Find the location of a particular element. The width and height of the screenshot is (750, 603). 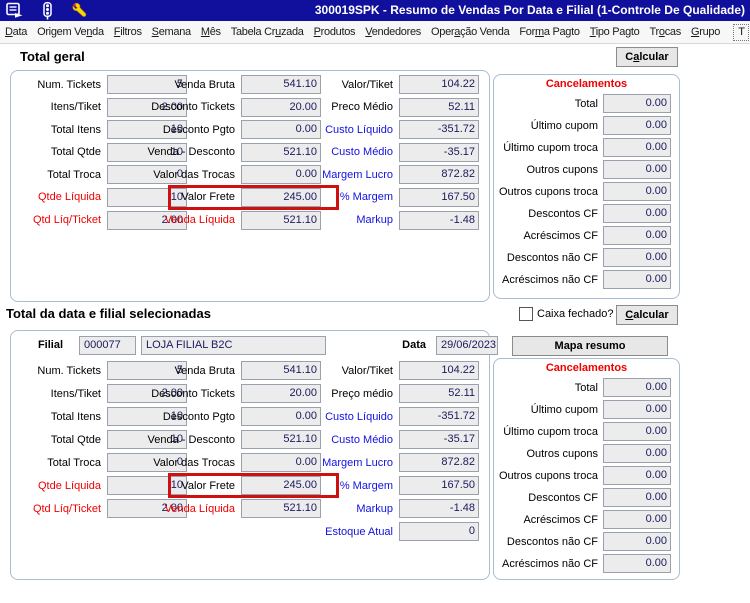

menu-item: Forma Pagto is located at coordinates (549, 32).